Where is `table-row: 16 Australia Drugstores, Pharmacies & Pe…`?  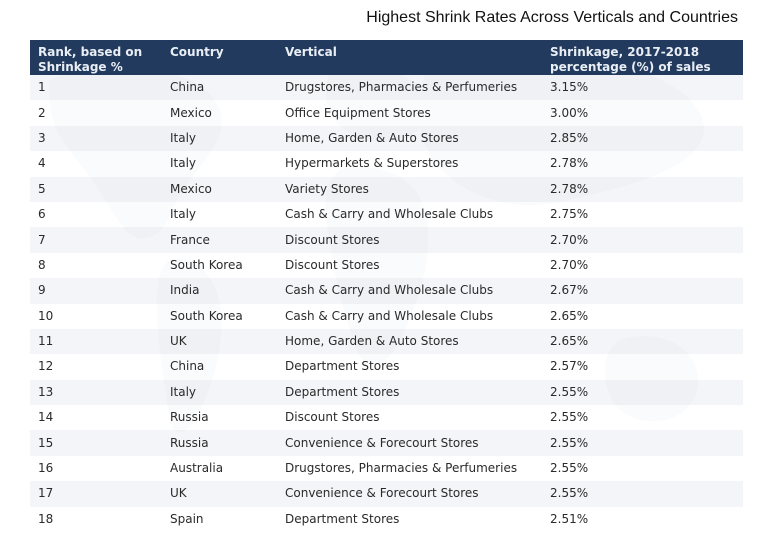 table-row: 16 Australia Drugstores, Pharmacies & Pe… is located at coordinates (386, 468).